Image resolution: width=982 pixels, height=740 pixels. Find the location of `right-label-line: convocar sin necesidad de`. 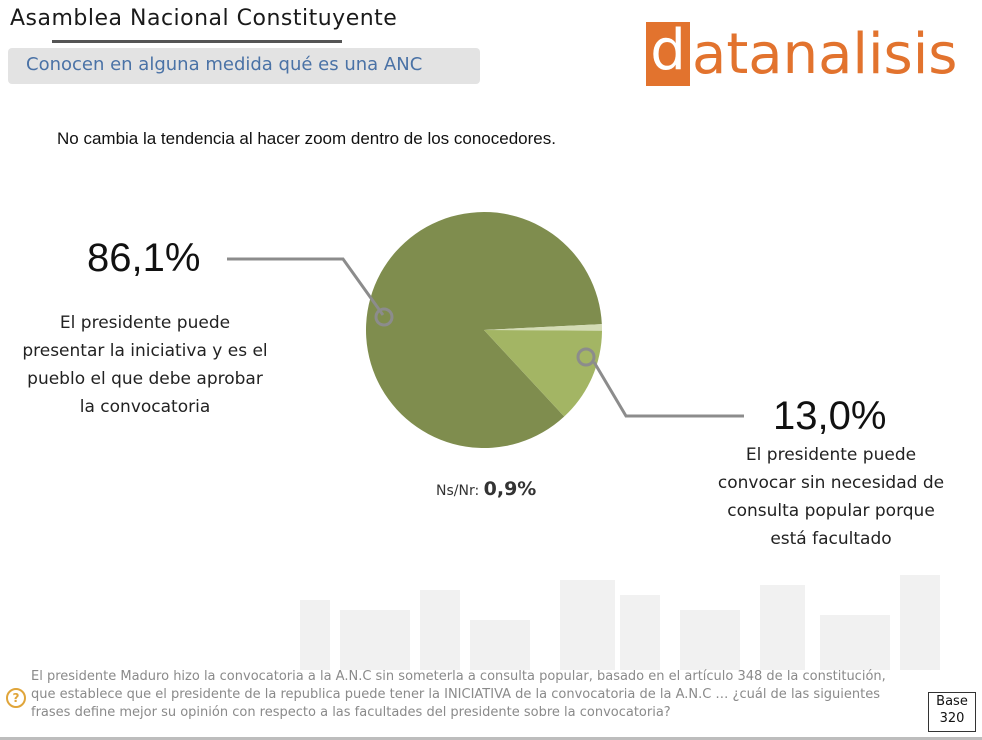

right-label-line: convocar sin necesidad de is located at coordinates (831, 483).